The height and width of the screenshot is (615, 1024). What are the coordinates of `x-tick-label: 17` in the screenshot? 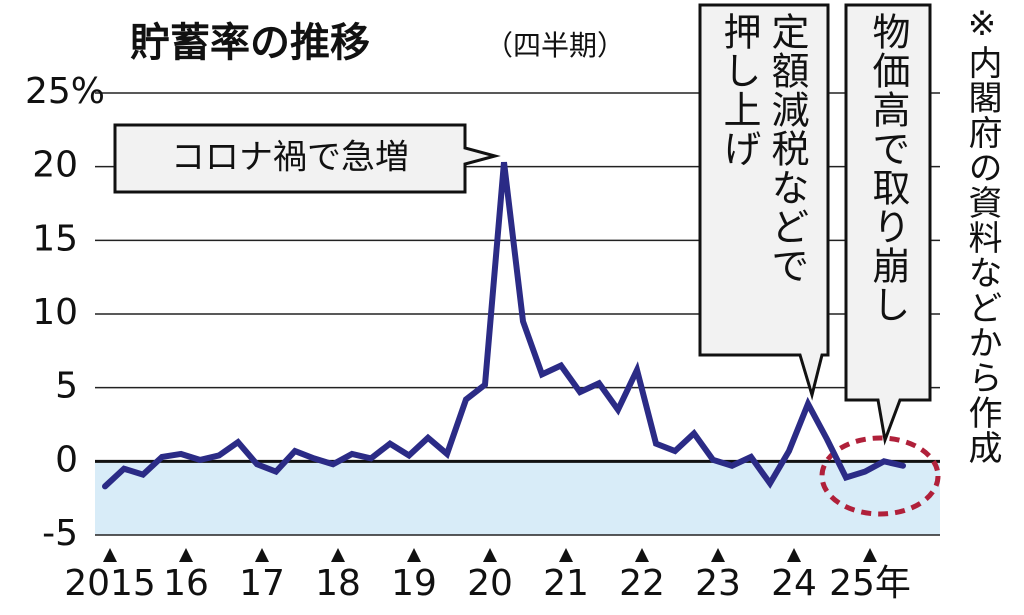 It's located at (262, 583).